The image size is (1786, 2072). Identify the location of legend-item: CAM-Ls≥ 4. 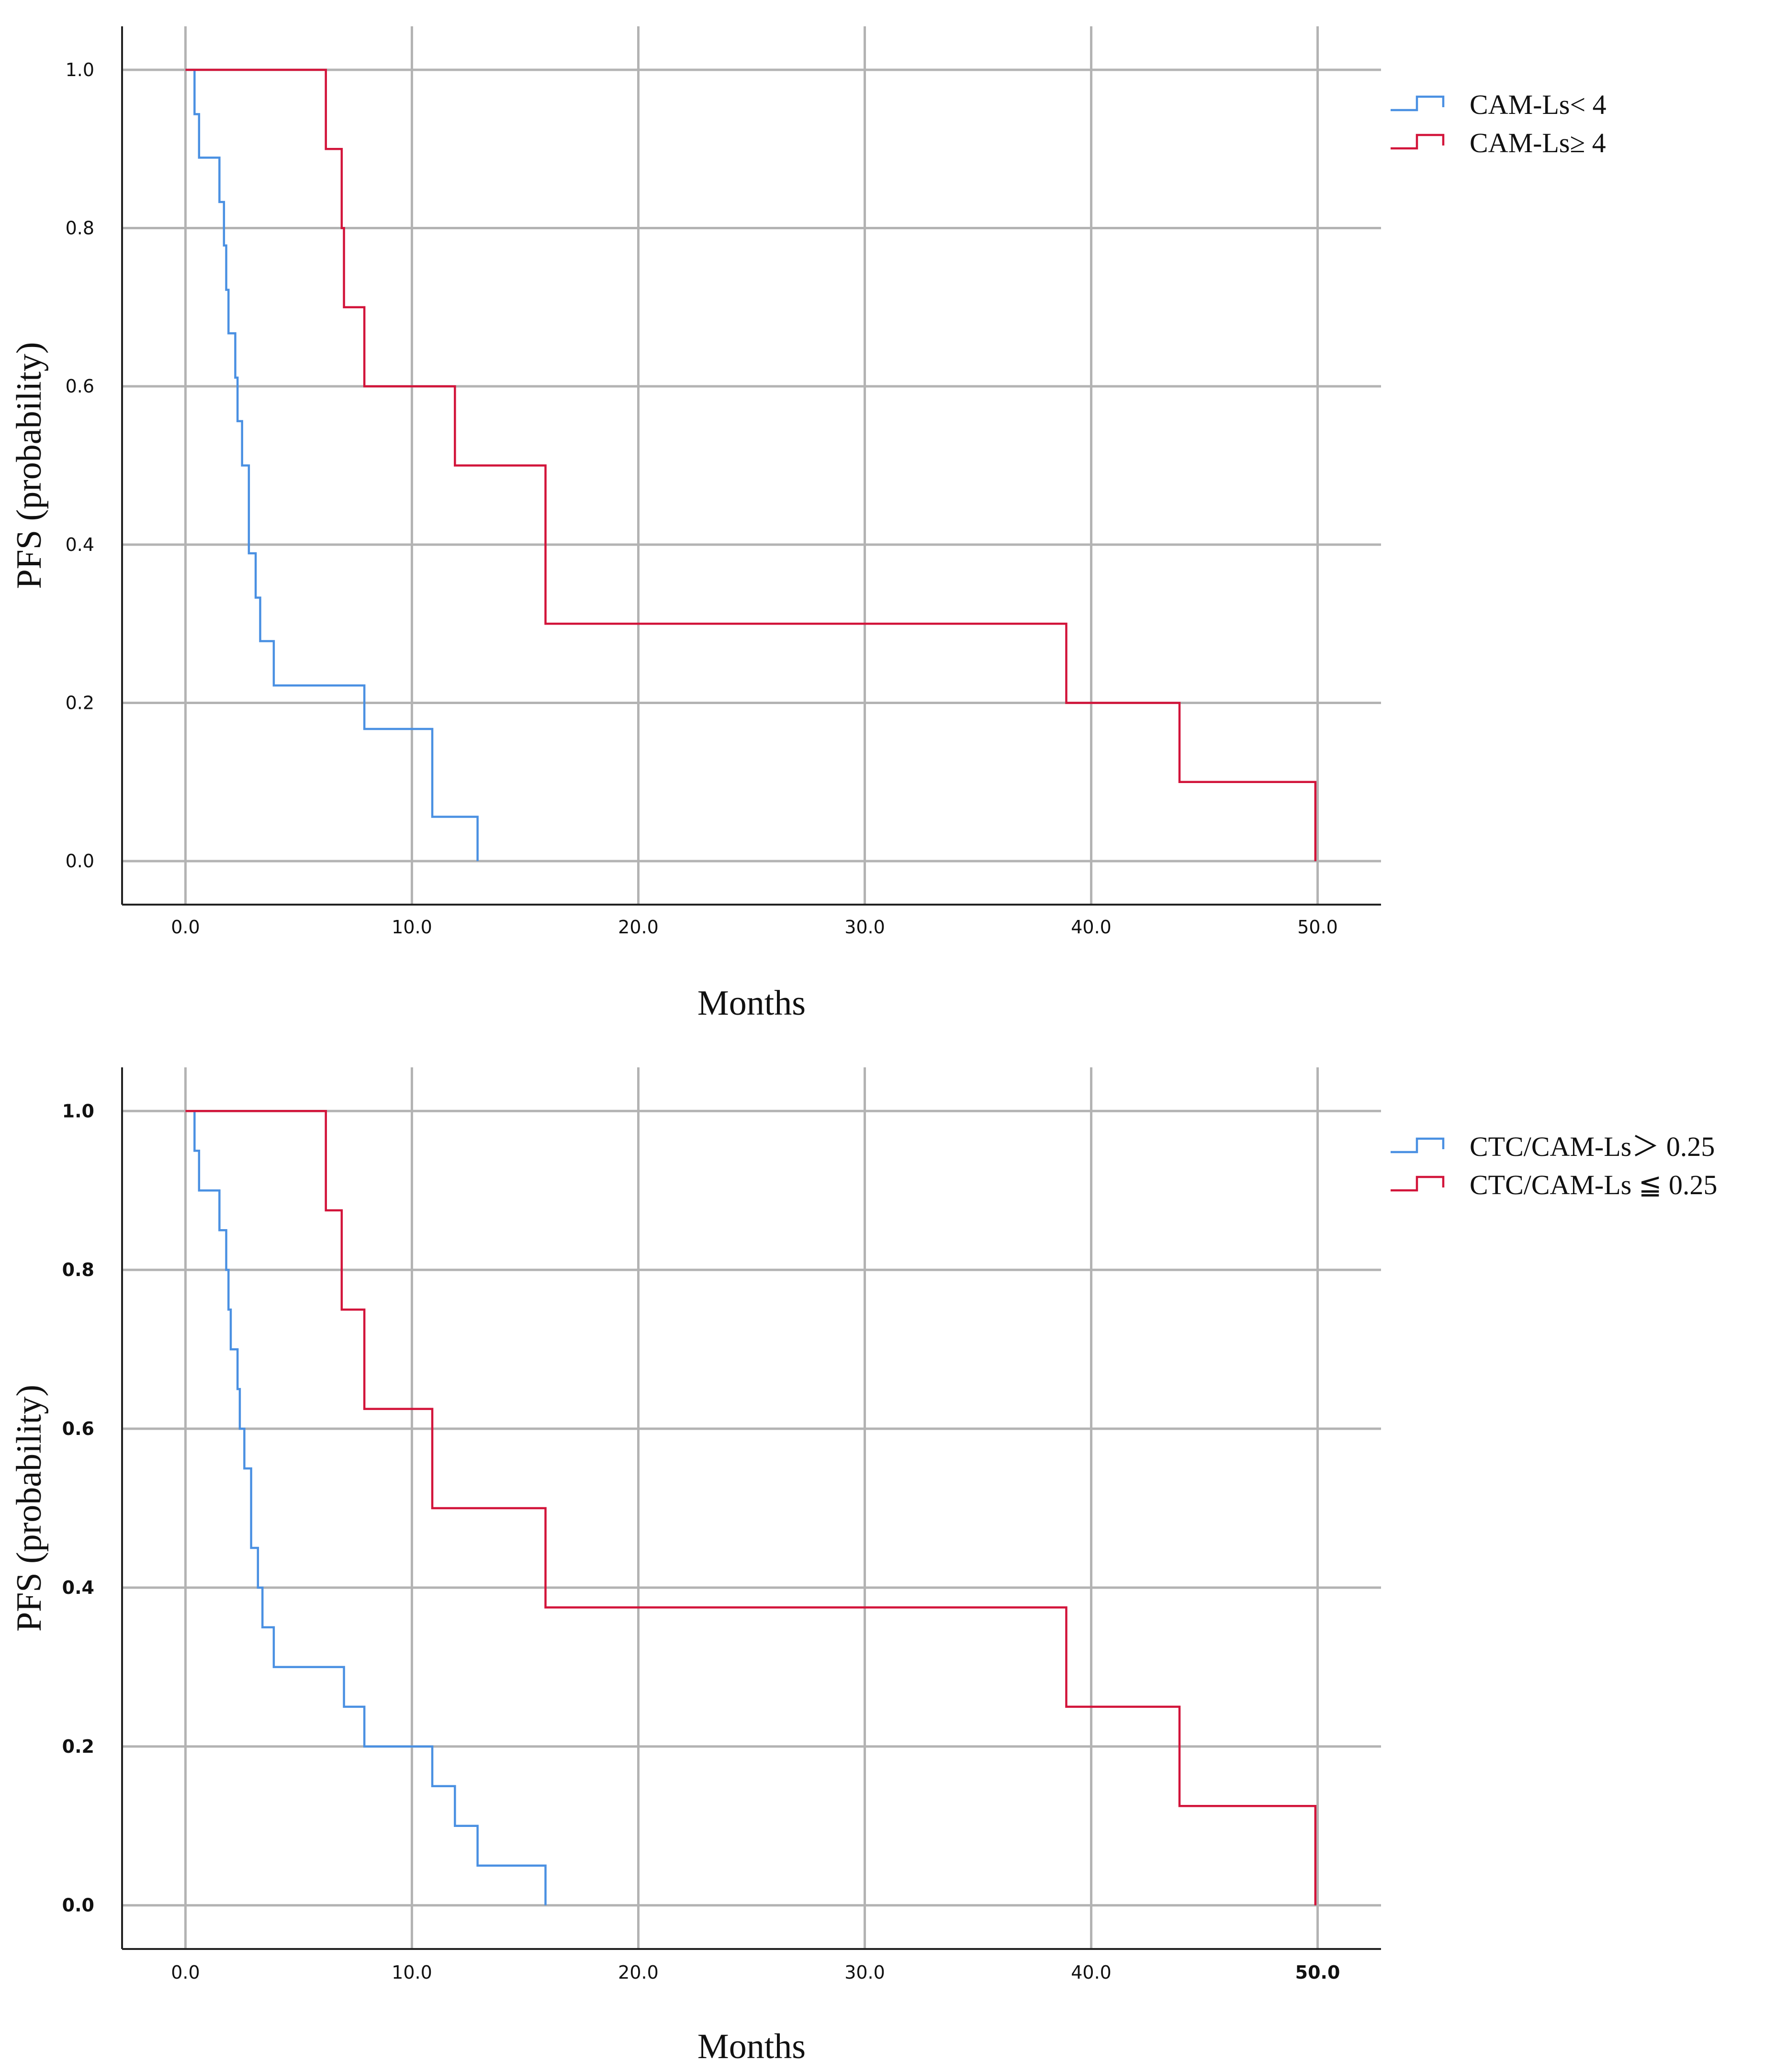
(1498, 142).